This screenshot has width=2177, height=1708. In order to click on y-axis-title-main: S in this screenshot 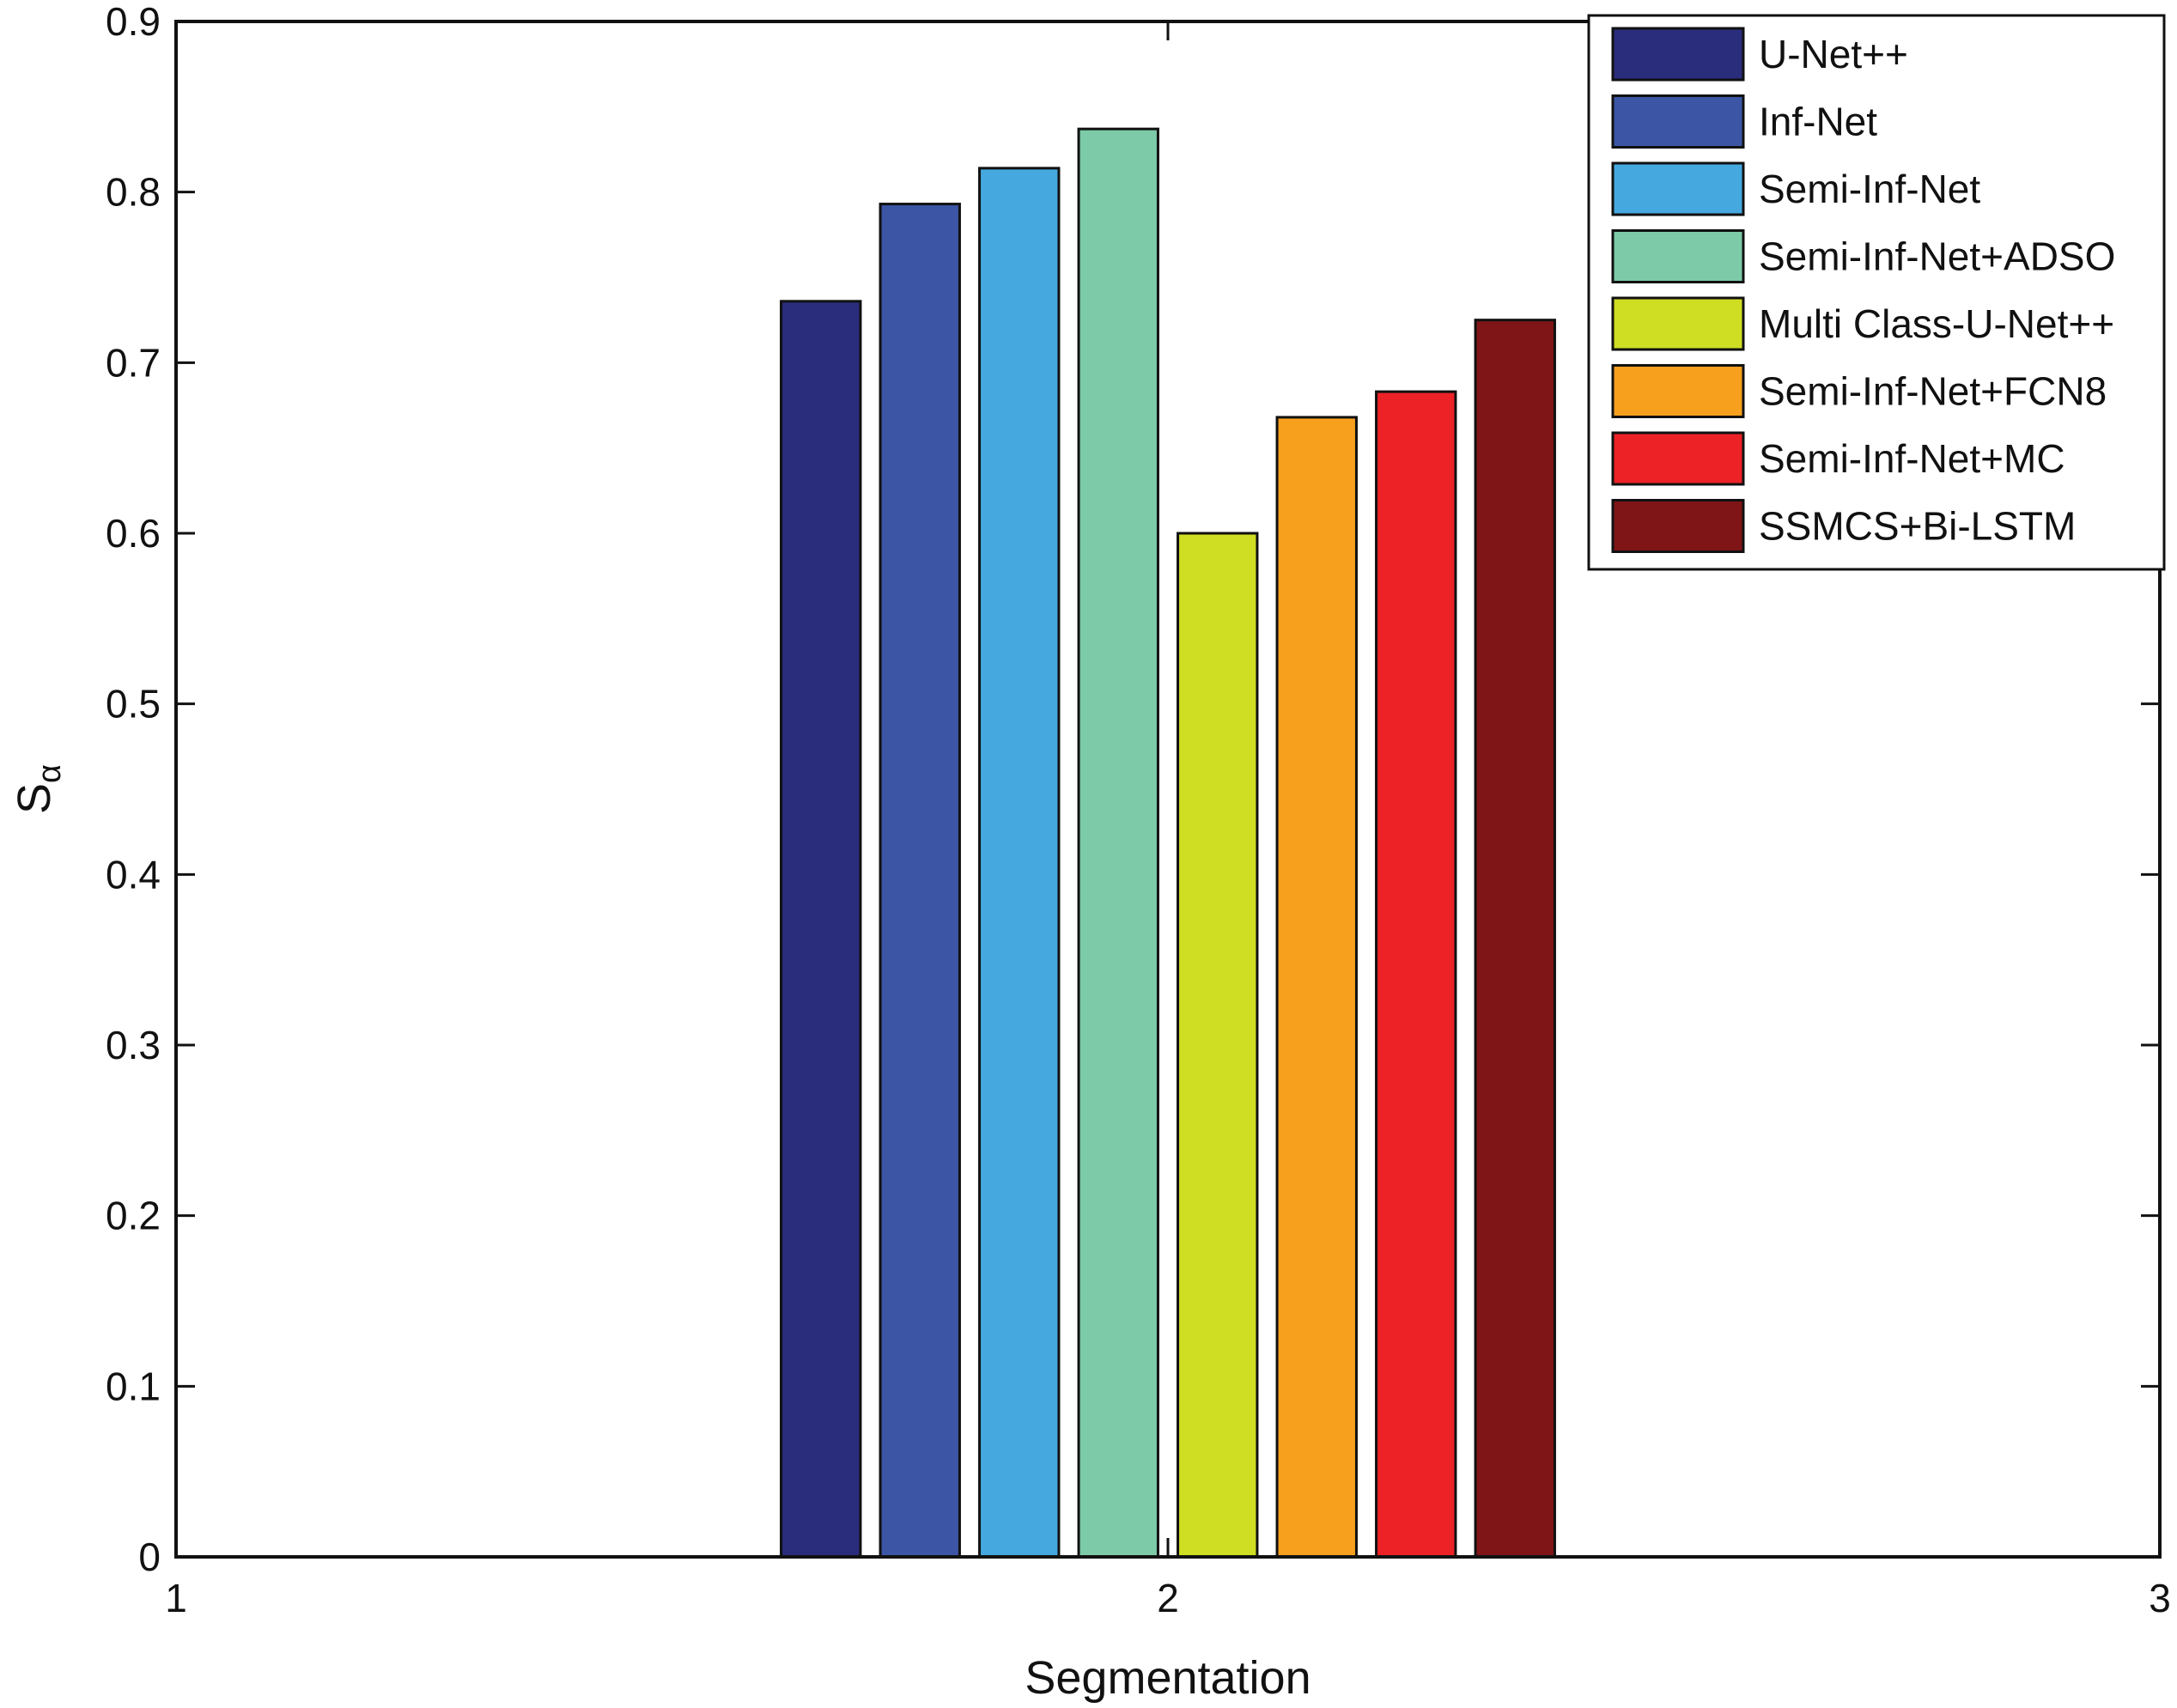, I will do `click(34, 798)`.